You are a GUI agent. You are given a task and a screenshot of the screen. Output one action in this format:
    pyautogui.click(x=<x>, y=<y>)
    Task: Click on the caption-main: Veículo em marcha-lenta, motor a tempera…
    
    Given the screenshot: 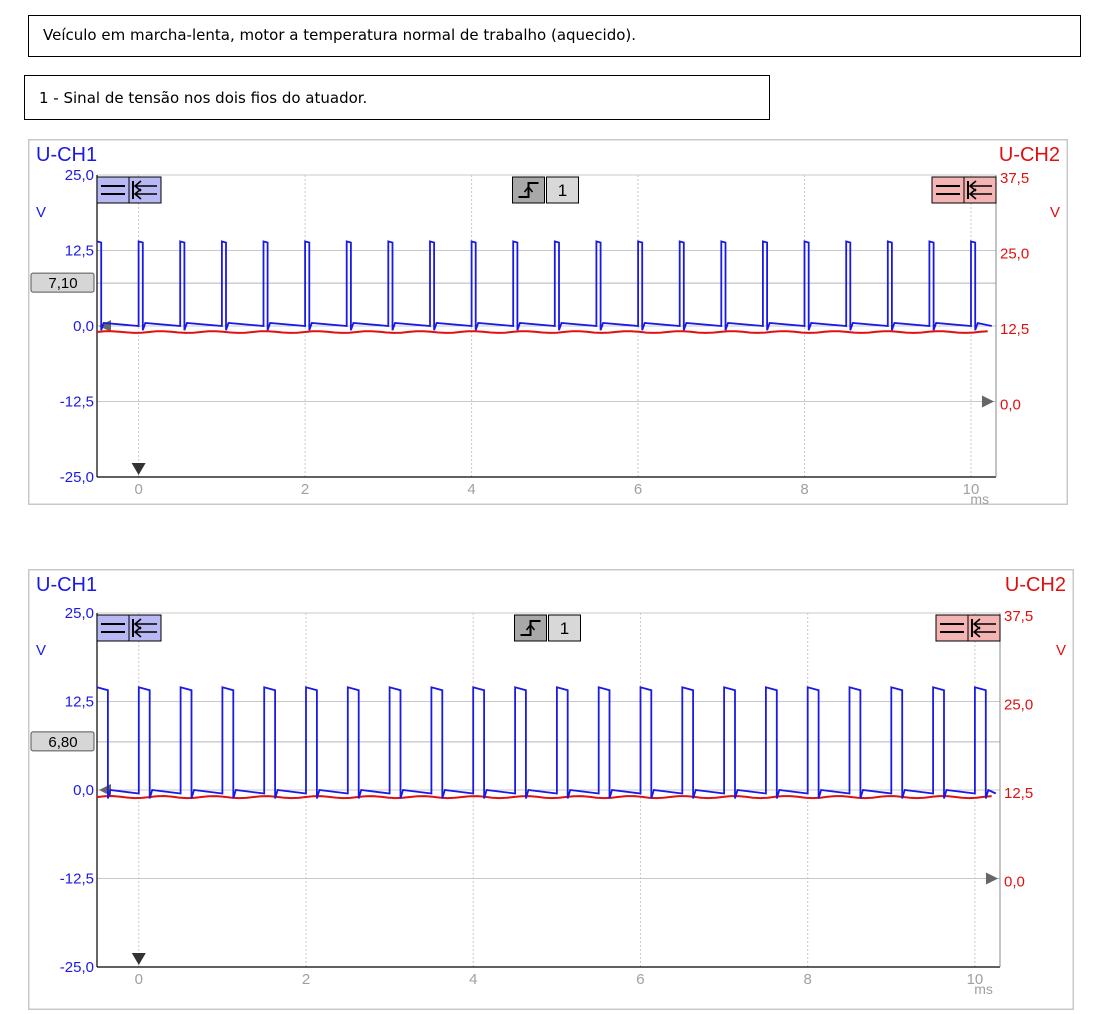 What is the action you would take?
    pyautogui.click(x=554, y=36)
    